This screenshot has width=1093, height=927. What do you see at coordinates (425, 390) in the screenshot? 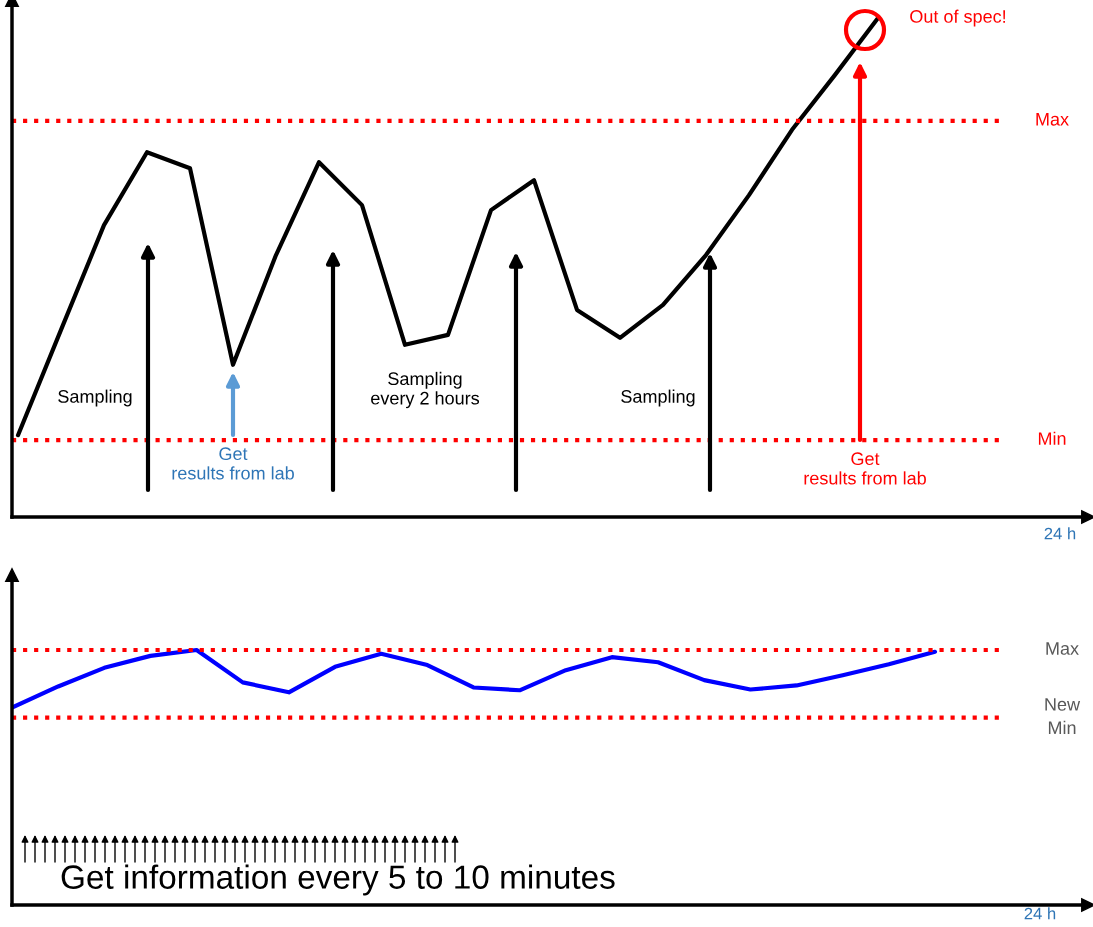
I see `annotation: Sampling every 2 hours` at bounding box center [425, 390].